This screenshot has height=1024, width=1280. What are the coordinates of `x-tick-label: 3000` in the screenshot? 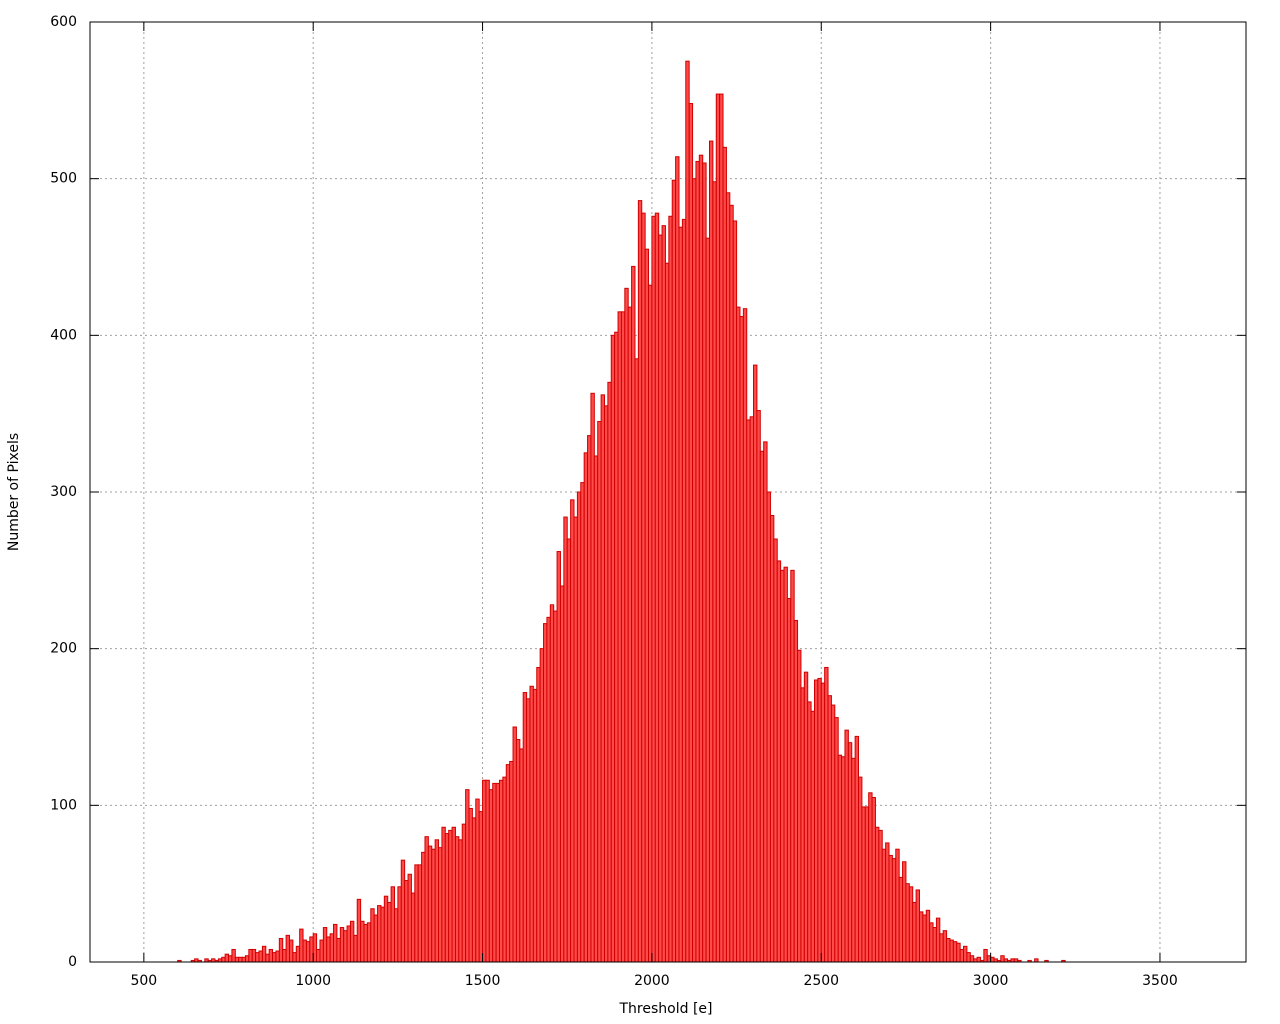 It's located at (991, 981).